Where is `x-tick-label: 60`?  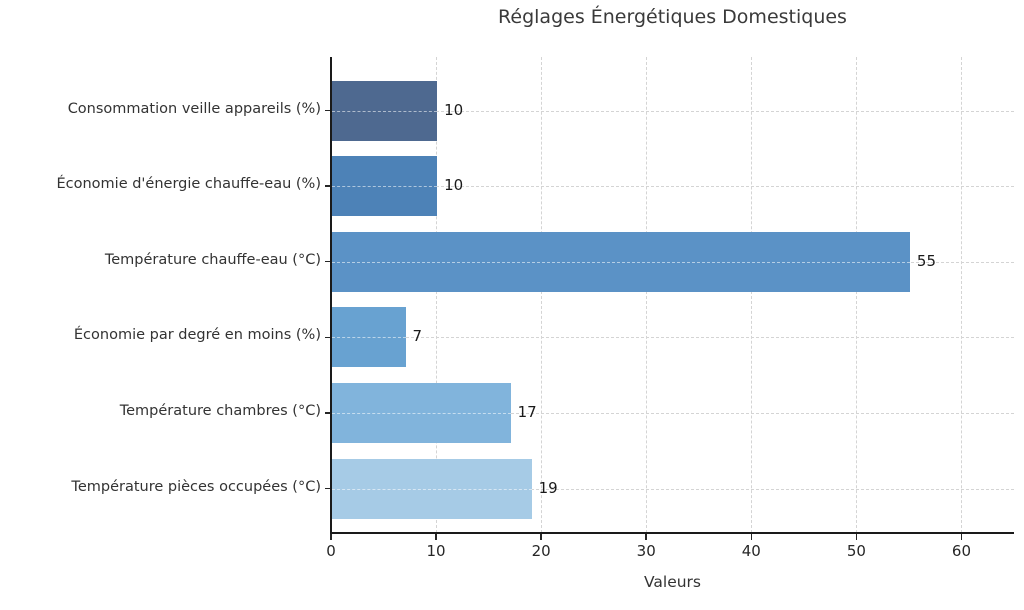
x-tick-label: 60 is located at coordinates (961, 551).